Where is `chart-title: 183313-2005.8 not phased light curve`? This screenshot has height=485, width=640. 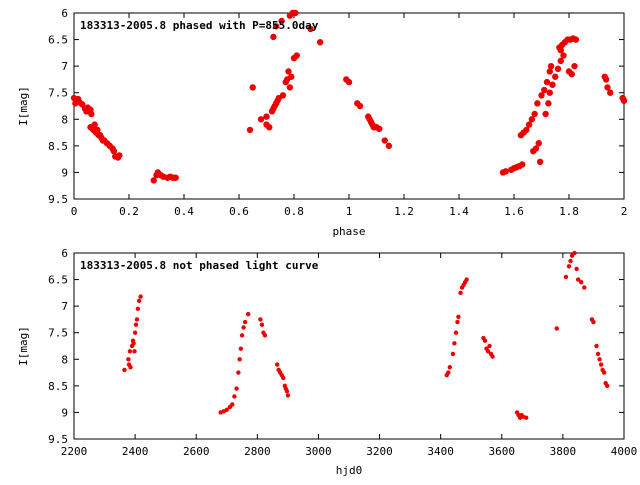
chart-title: 183313-2005.8 not phased light curve is located at coordinates (199, 265).